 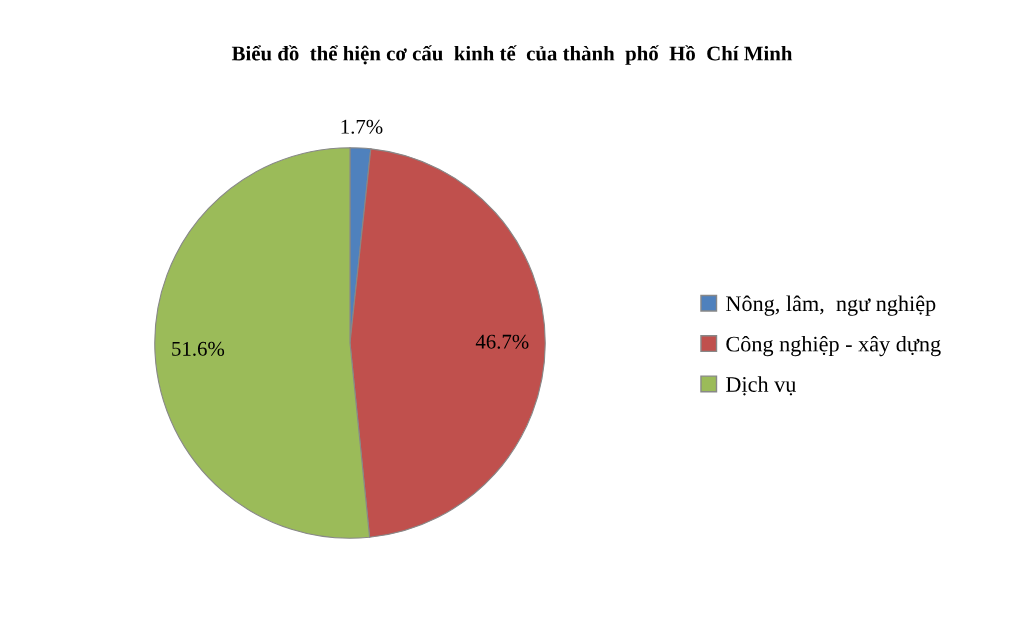 What do you see at coordinates (831, 305) in the screenshot?
I see `legend-label: Nông, lâm, ngư nghiệp` at bounding box center [831, 305].